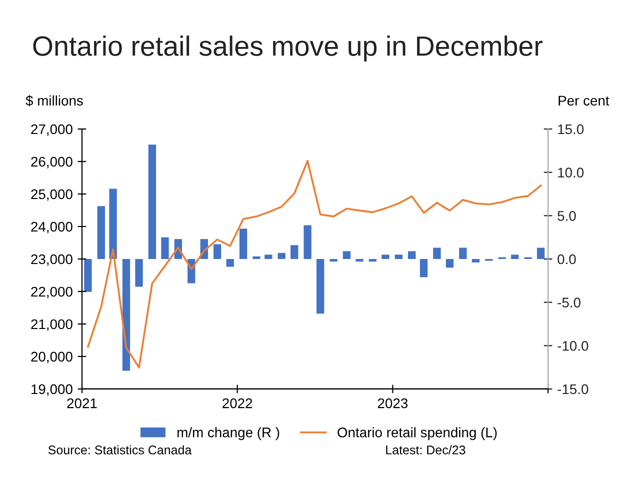 This screenshot has height=485, width=638. Describe the element at coordinates (393, 403) in the screenshot. I see `x-tick-label: 2023` at that location.